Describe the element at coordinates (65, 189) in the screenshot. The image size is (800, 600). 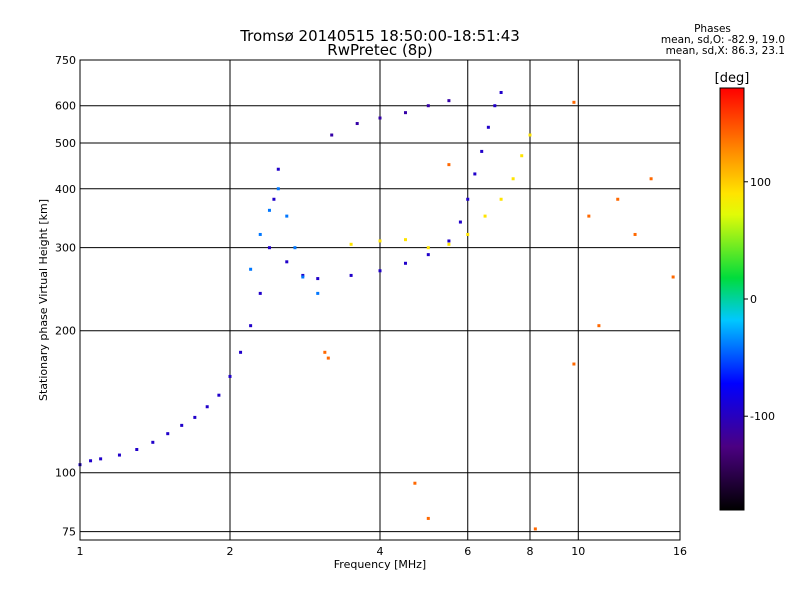
I see `y-tick-label: 400` at that location.